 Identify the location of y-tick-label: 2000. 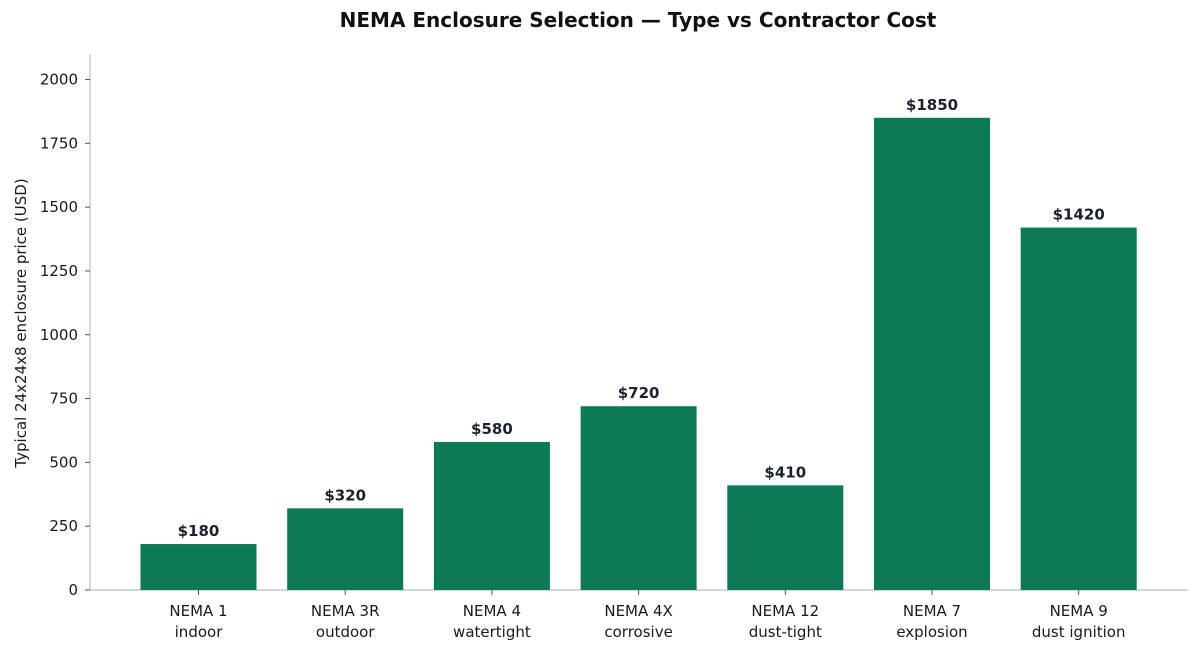
(59, 80).